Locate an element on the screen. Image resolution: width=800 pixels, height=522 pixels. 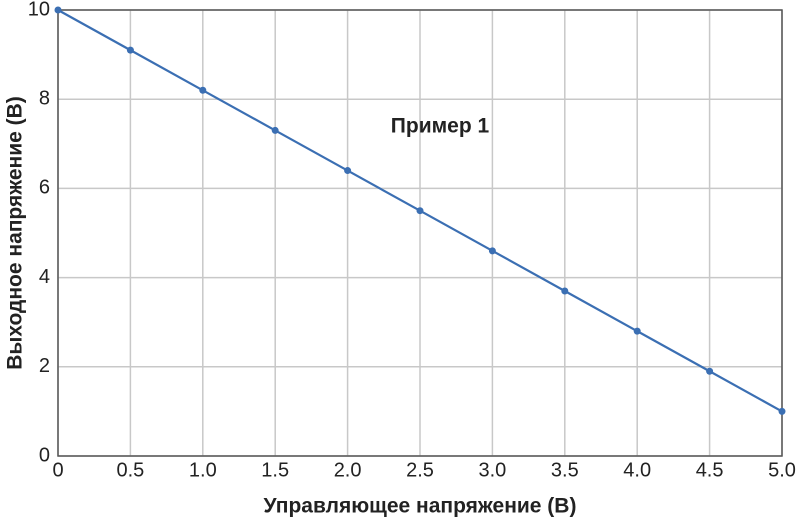
x-tick-label: 2.5 is located at coordinates (420, 470).